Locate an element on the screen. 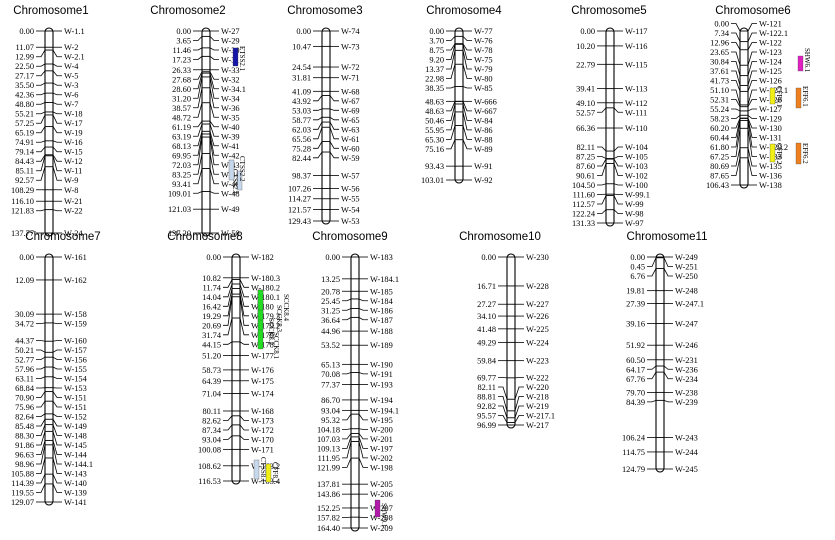  marker-name: W-41 is located at coordinates (230, 146).